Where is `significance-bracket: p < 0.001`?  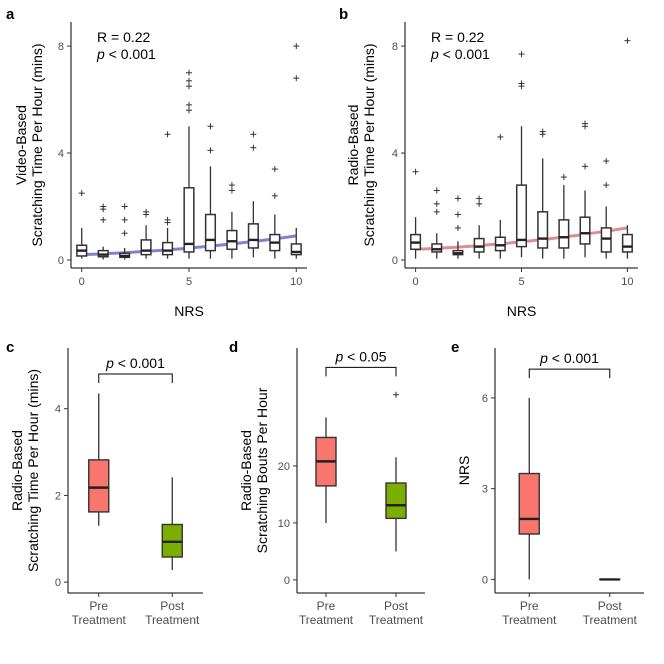
significance-bracket: p < 0.001 is located at coordinates (569, 364).